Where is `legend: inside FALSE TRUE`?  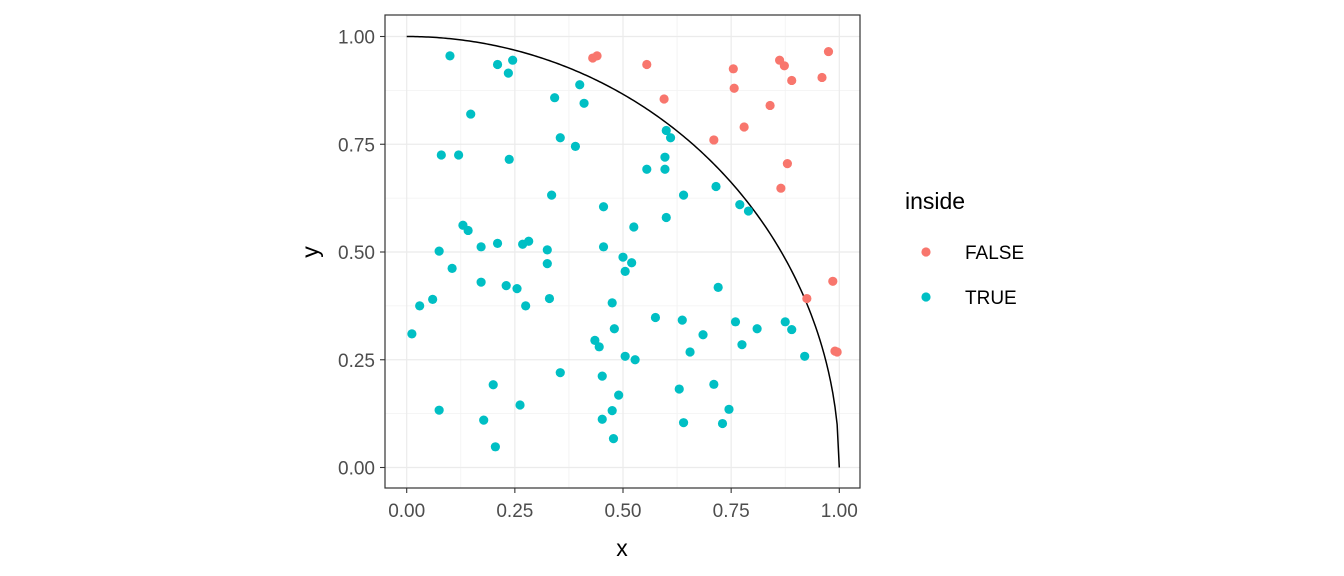 legend: inside FALSE TRUE is located at coordinates (964, 248).